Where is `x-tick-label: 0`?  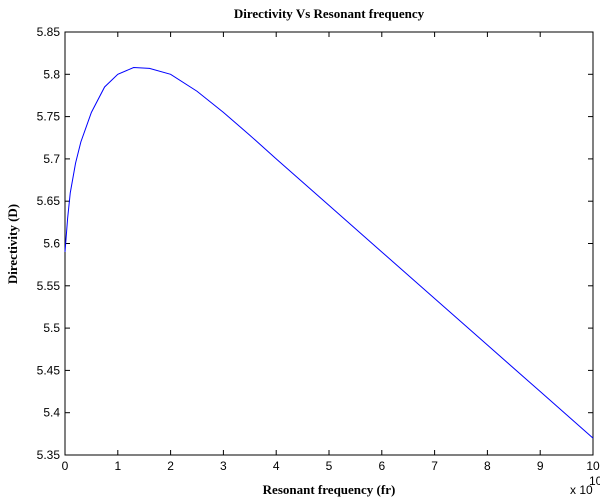 x-tick-label: 0 is located at coordinates (65, 466).